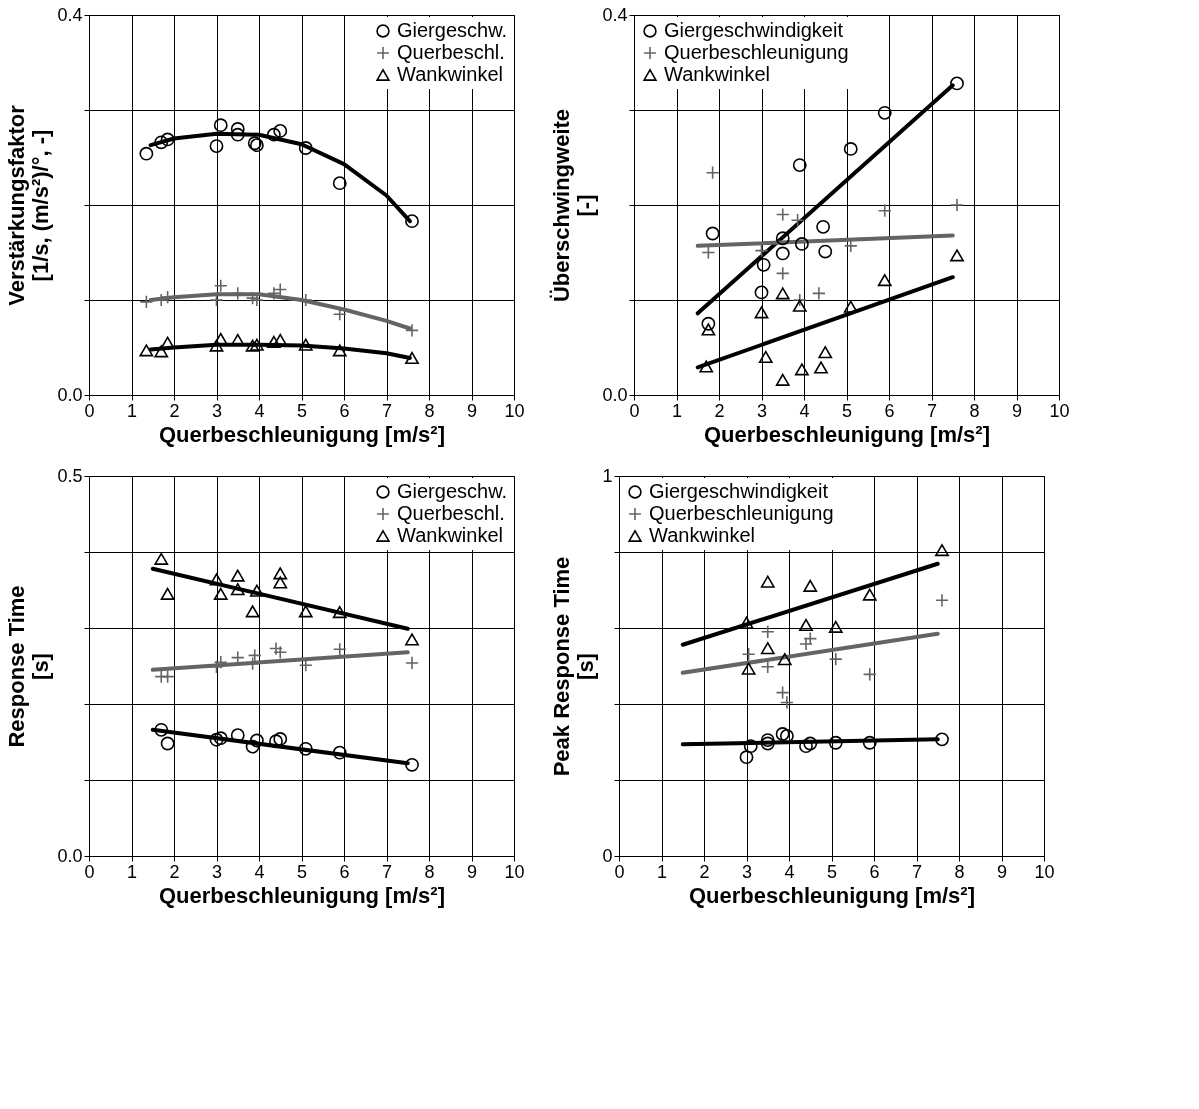  I want to click on legend-label: Giergeschw., so click(452, 491).